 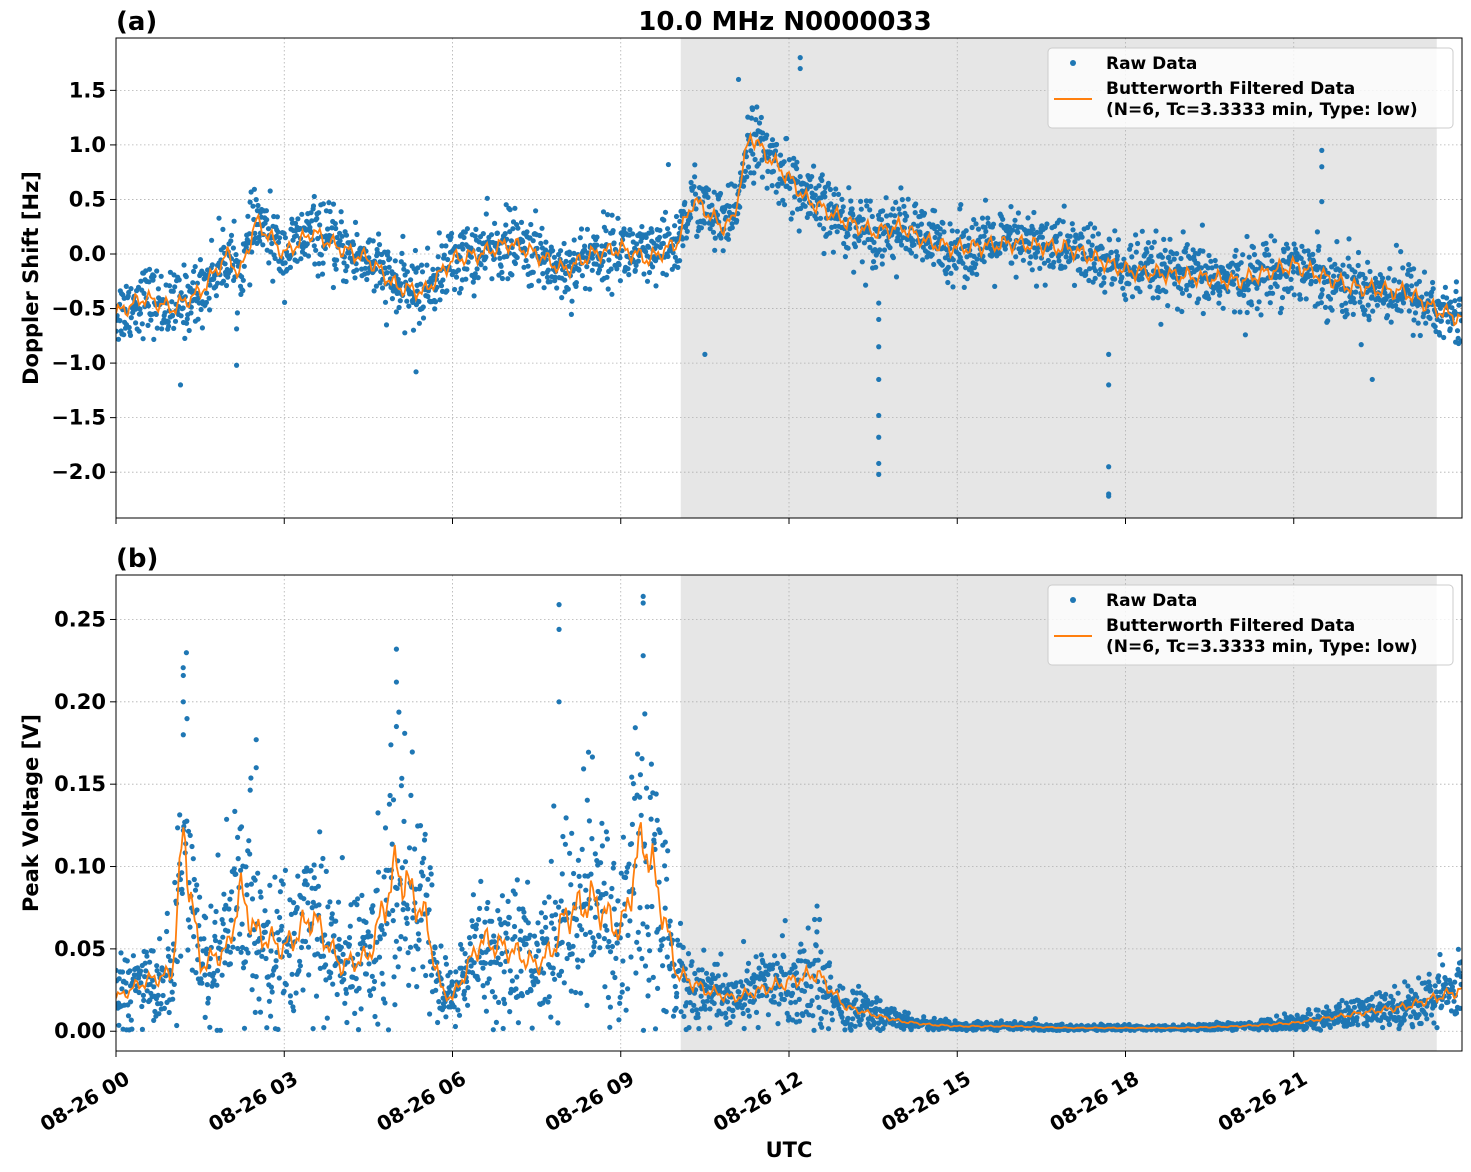 What do you see at coordinates (1230, 89) in the screenshot?
I see `legend-filtered-label: Butterworth Filtered Data` at bounding box center [1230, 89].